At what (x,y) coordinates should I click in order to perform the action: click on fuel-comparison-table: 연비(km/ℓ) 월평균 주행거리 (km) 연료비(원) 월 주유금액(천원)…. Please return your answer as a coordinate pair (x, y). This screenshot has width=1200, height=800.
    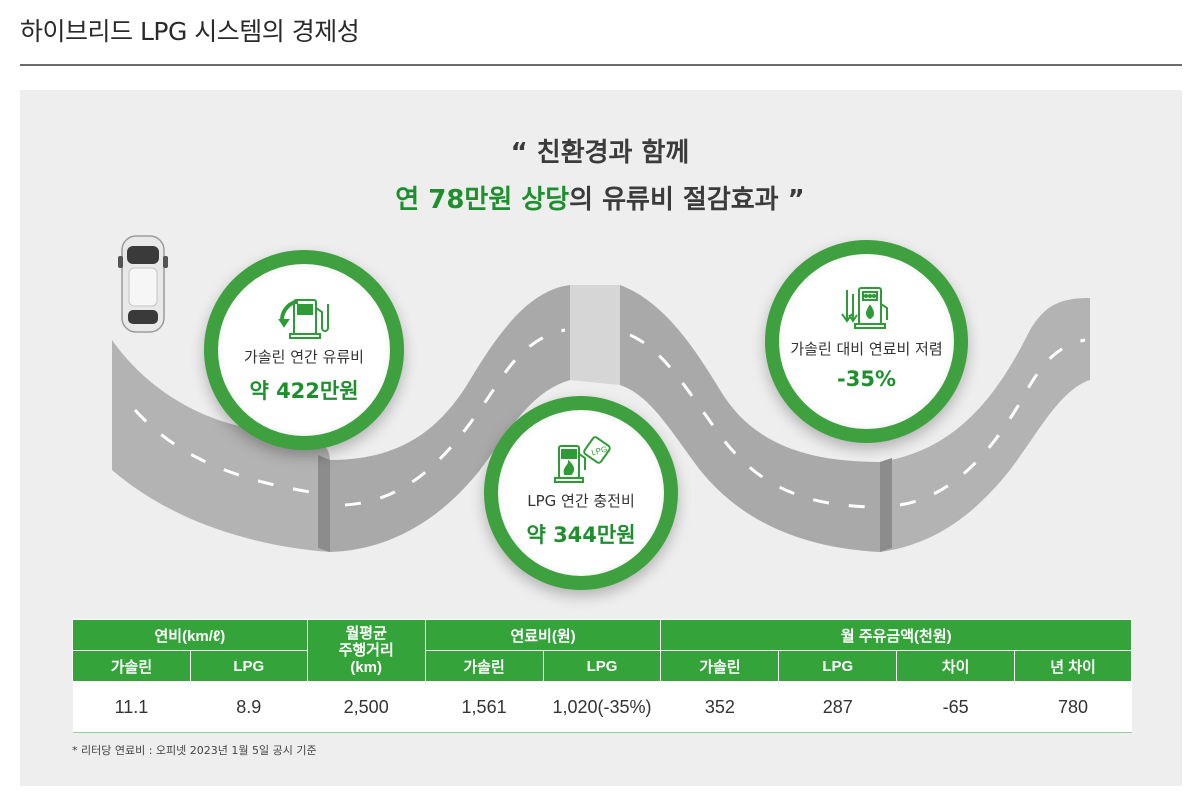
    Looking at the image, I should click on (602, 676).